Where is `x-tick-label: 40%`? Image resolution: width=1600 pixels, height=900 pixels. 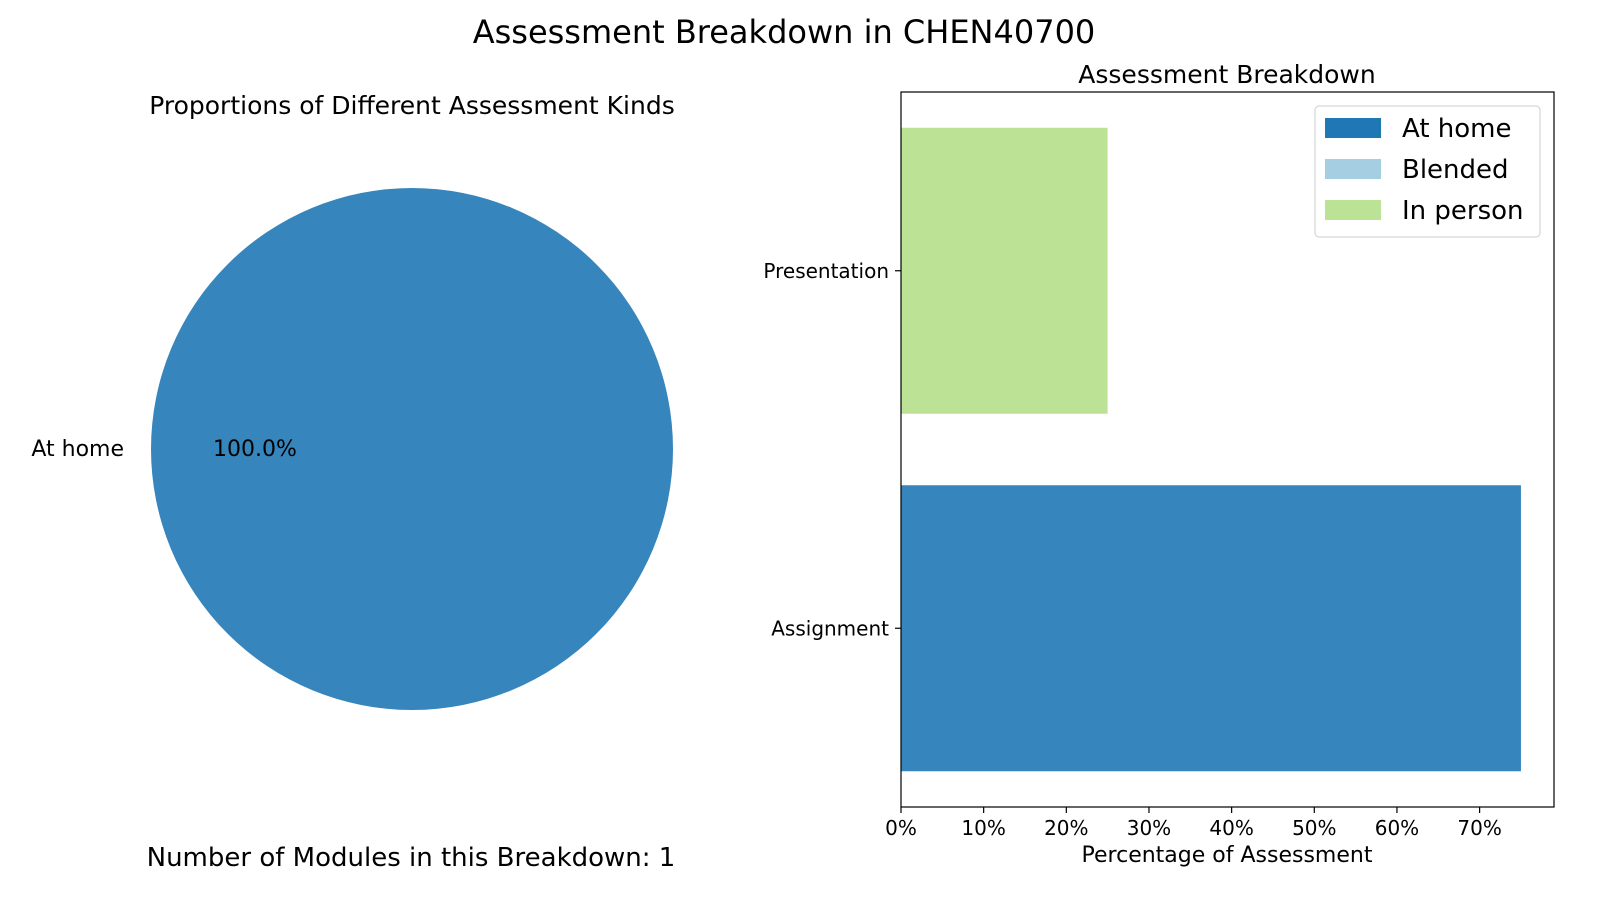 x-tick-label: 40% is located at coordinates (1231, 828).